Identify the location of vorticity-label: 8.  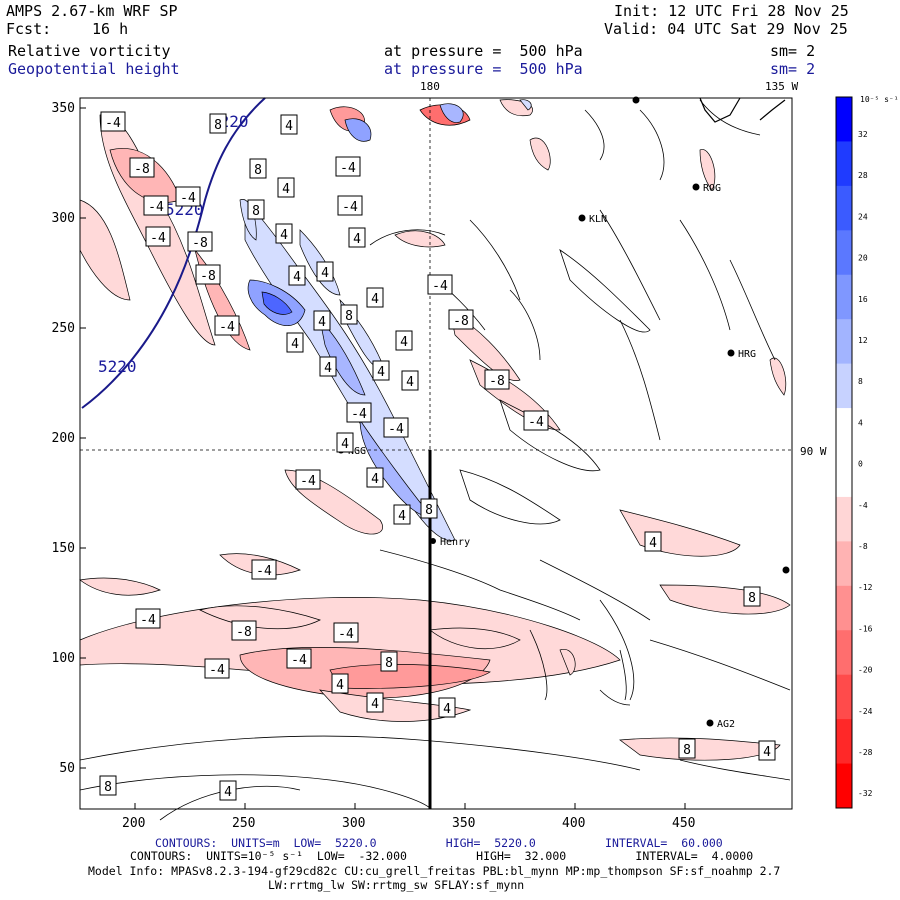
(256, 209).